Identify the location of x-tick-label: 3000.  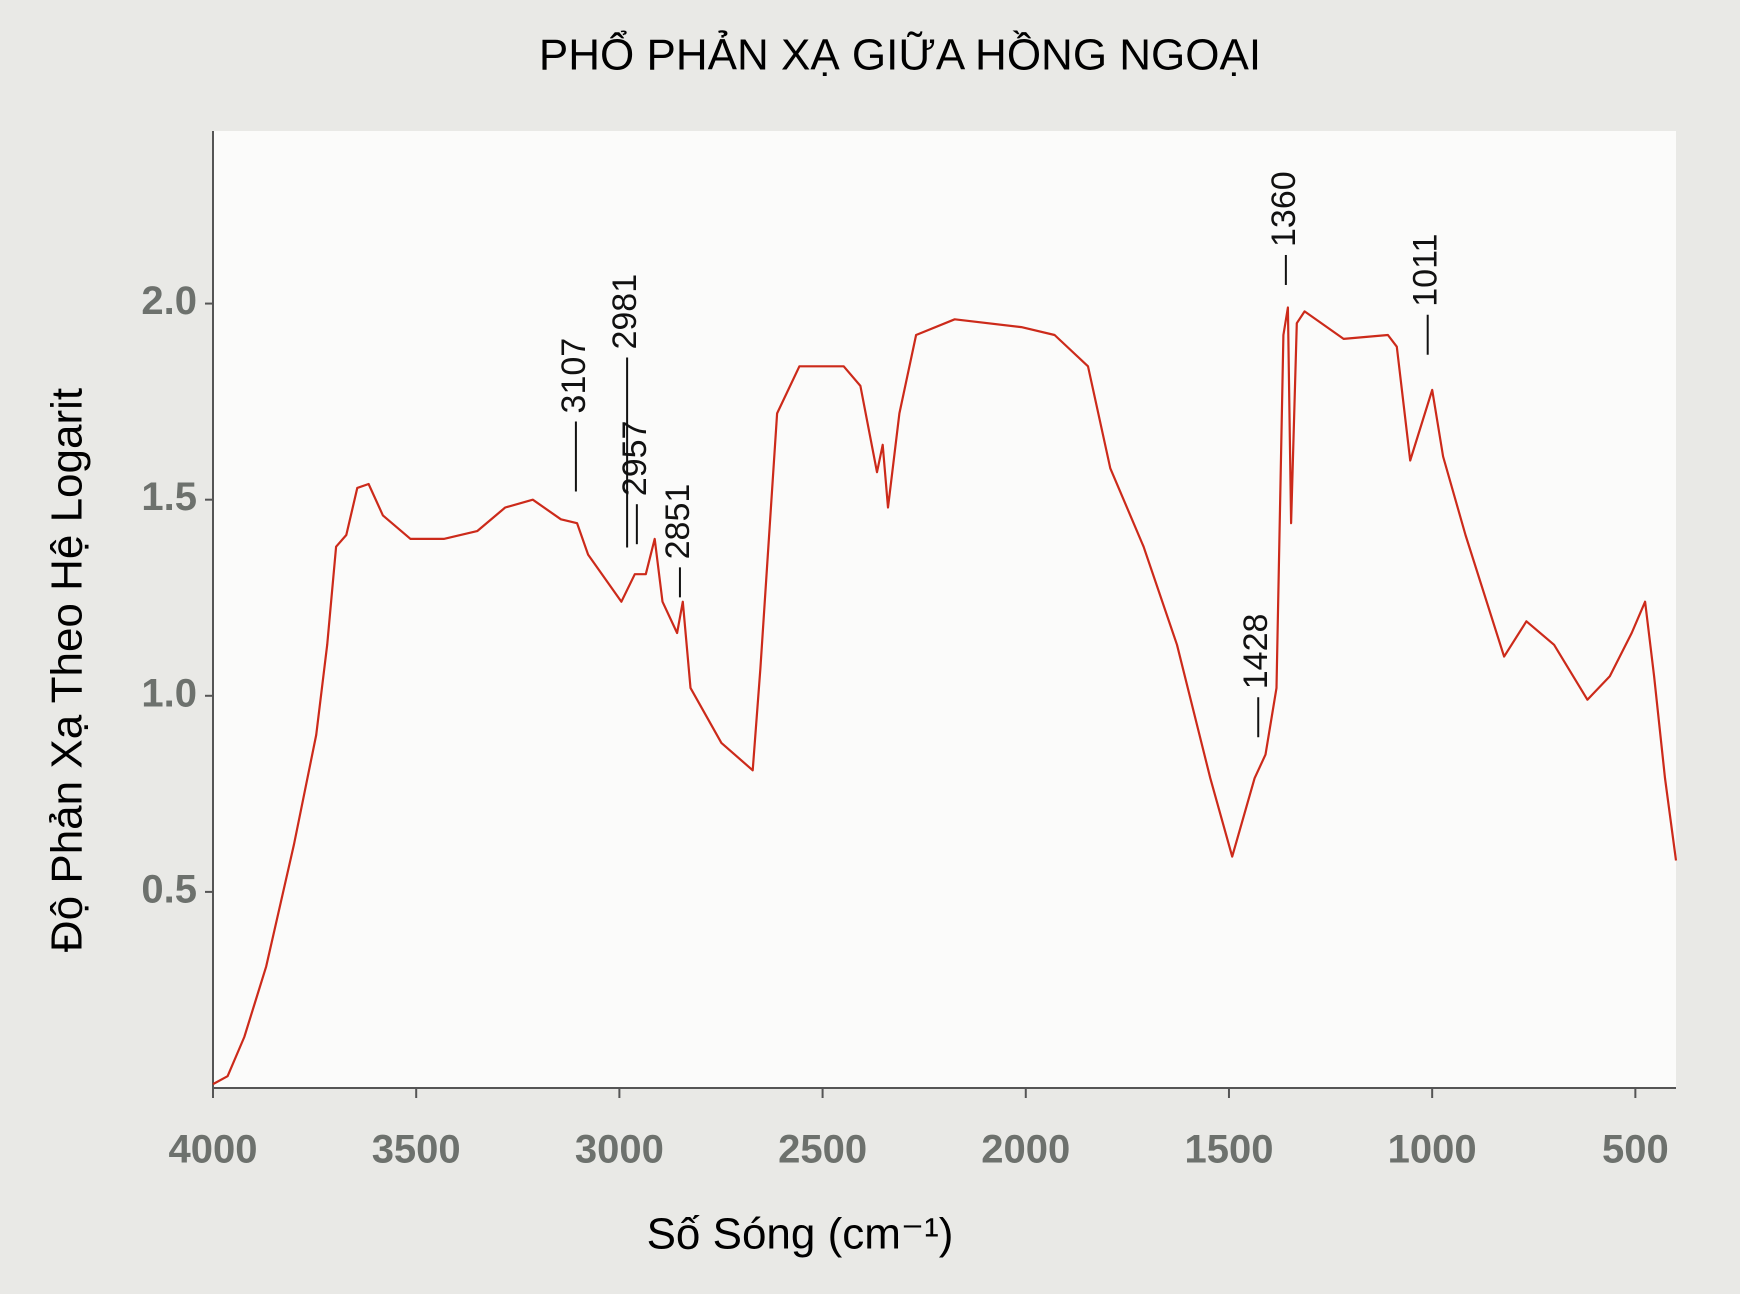
(619, 1150).